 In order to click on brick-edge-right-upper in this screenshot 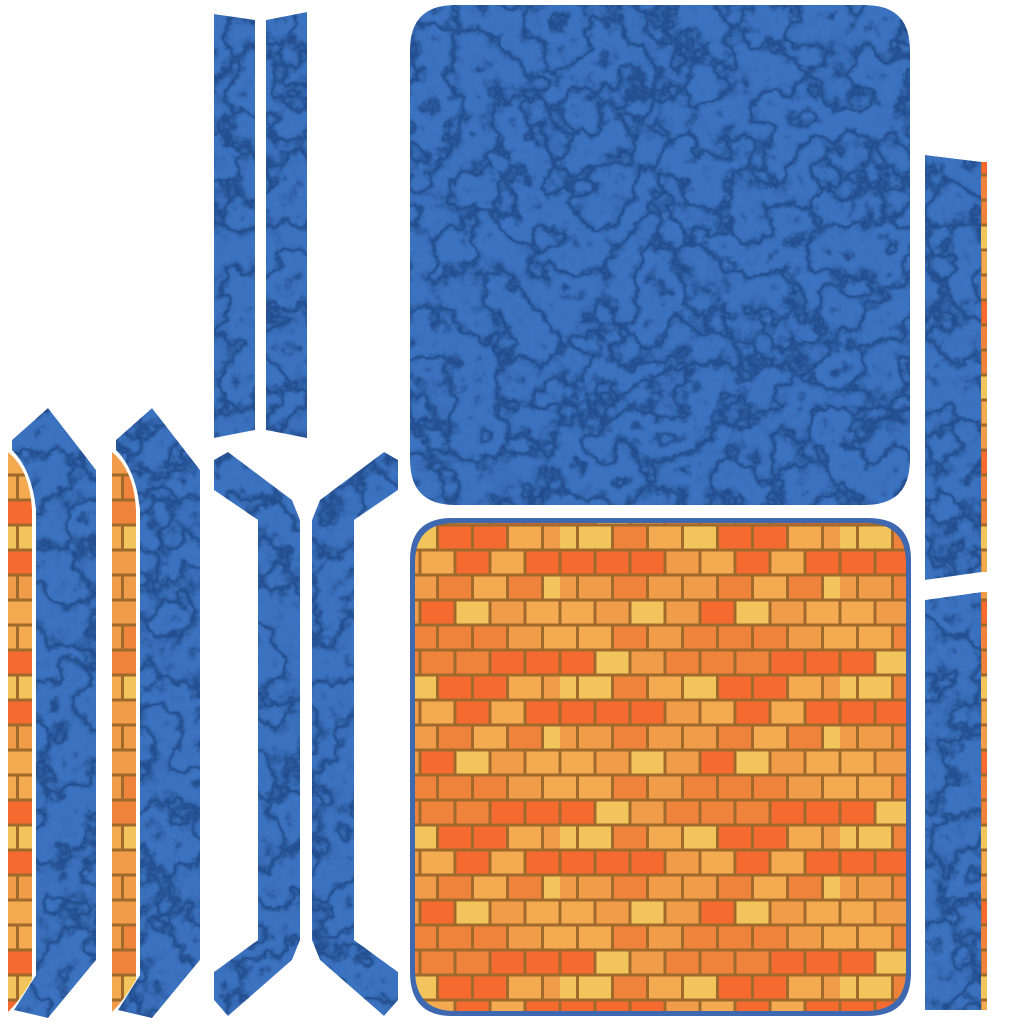, I will do `click(984, 367)`.